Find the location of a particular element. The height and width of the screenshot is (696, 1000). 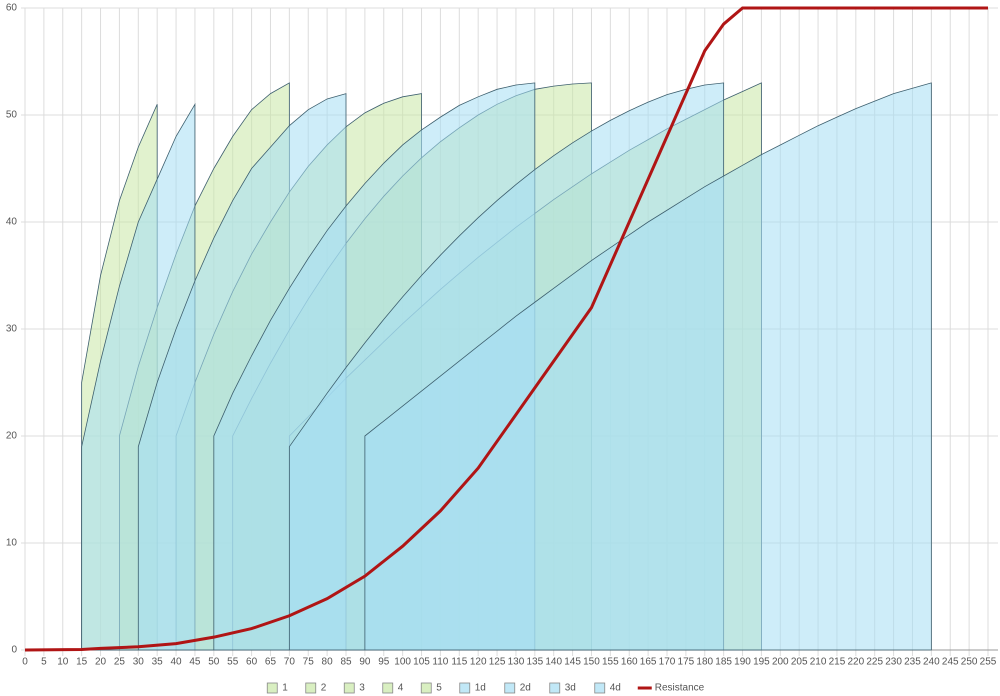

x-tick-label: 135 is located at coordinates (534, 662).